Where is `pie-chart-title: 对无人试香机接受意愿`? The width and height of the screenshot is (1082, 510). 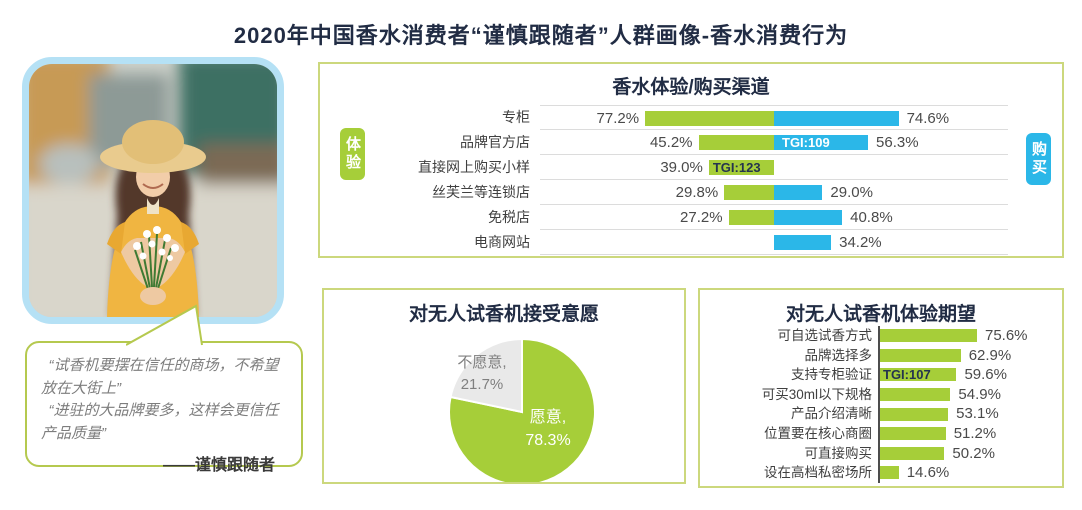
pie-chart-title: 对无人试香机接受意愿 is located at coordinates (503, 314).